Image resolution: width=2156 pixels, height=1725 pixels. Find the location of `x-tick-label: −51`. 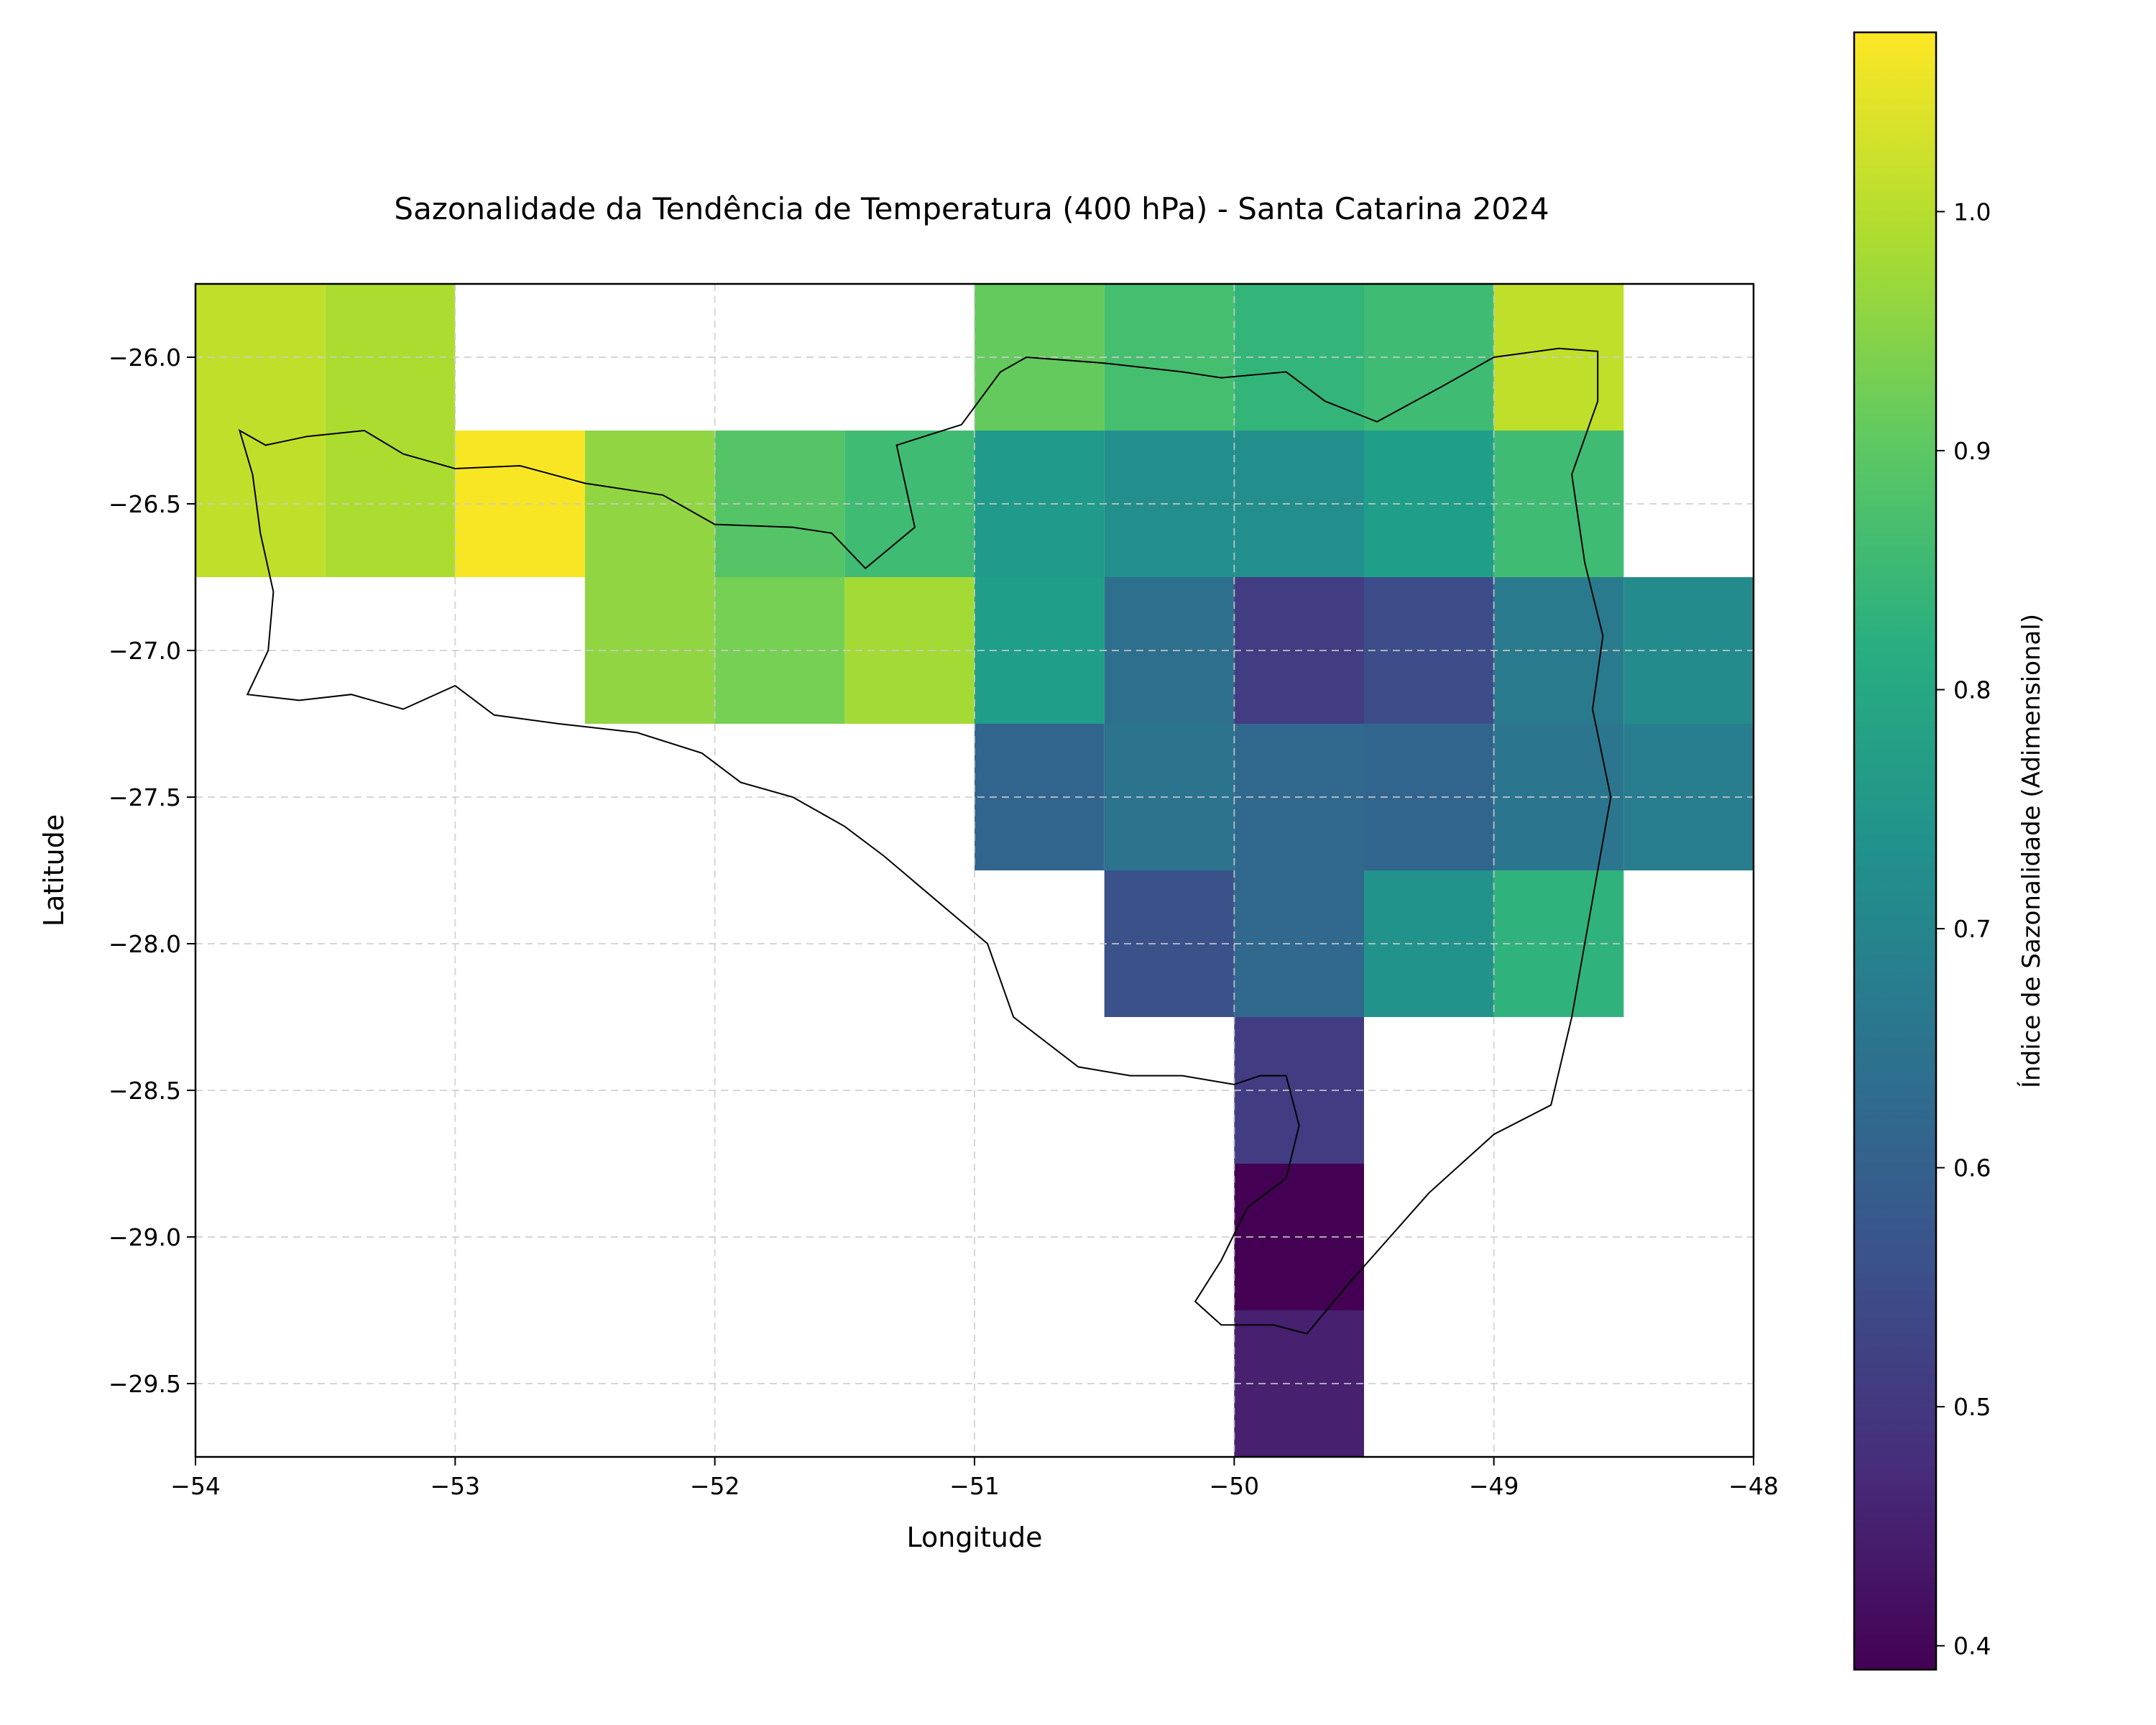

x-tick-label: −51 is located at coordinates (974, 1486).